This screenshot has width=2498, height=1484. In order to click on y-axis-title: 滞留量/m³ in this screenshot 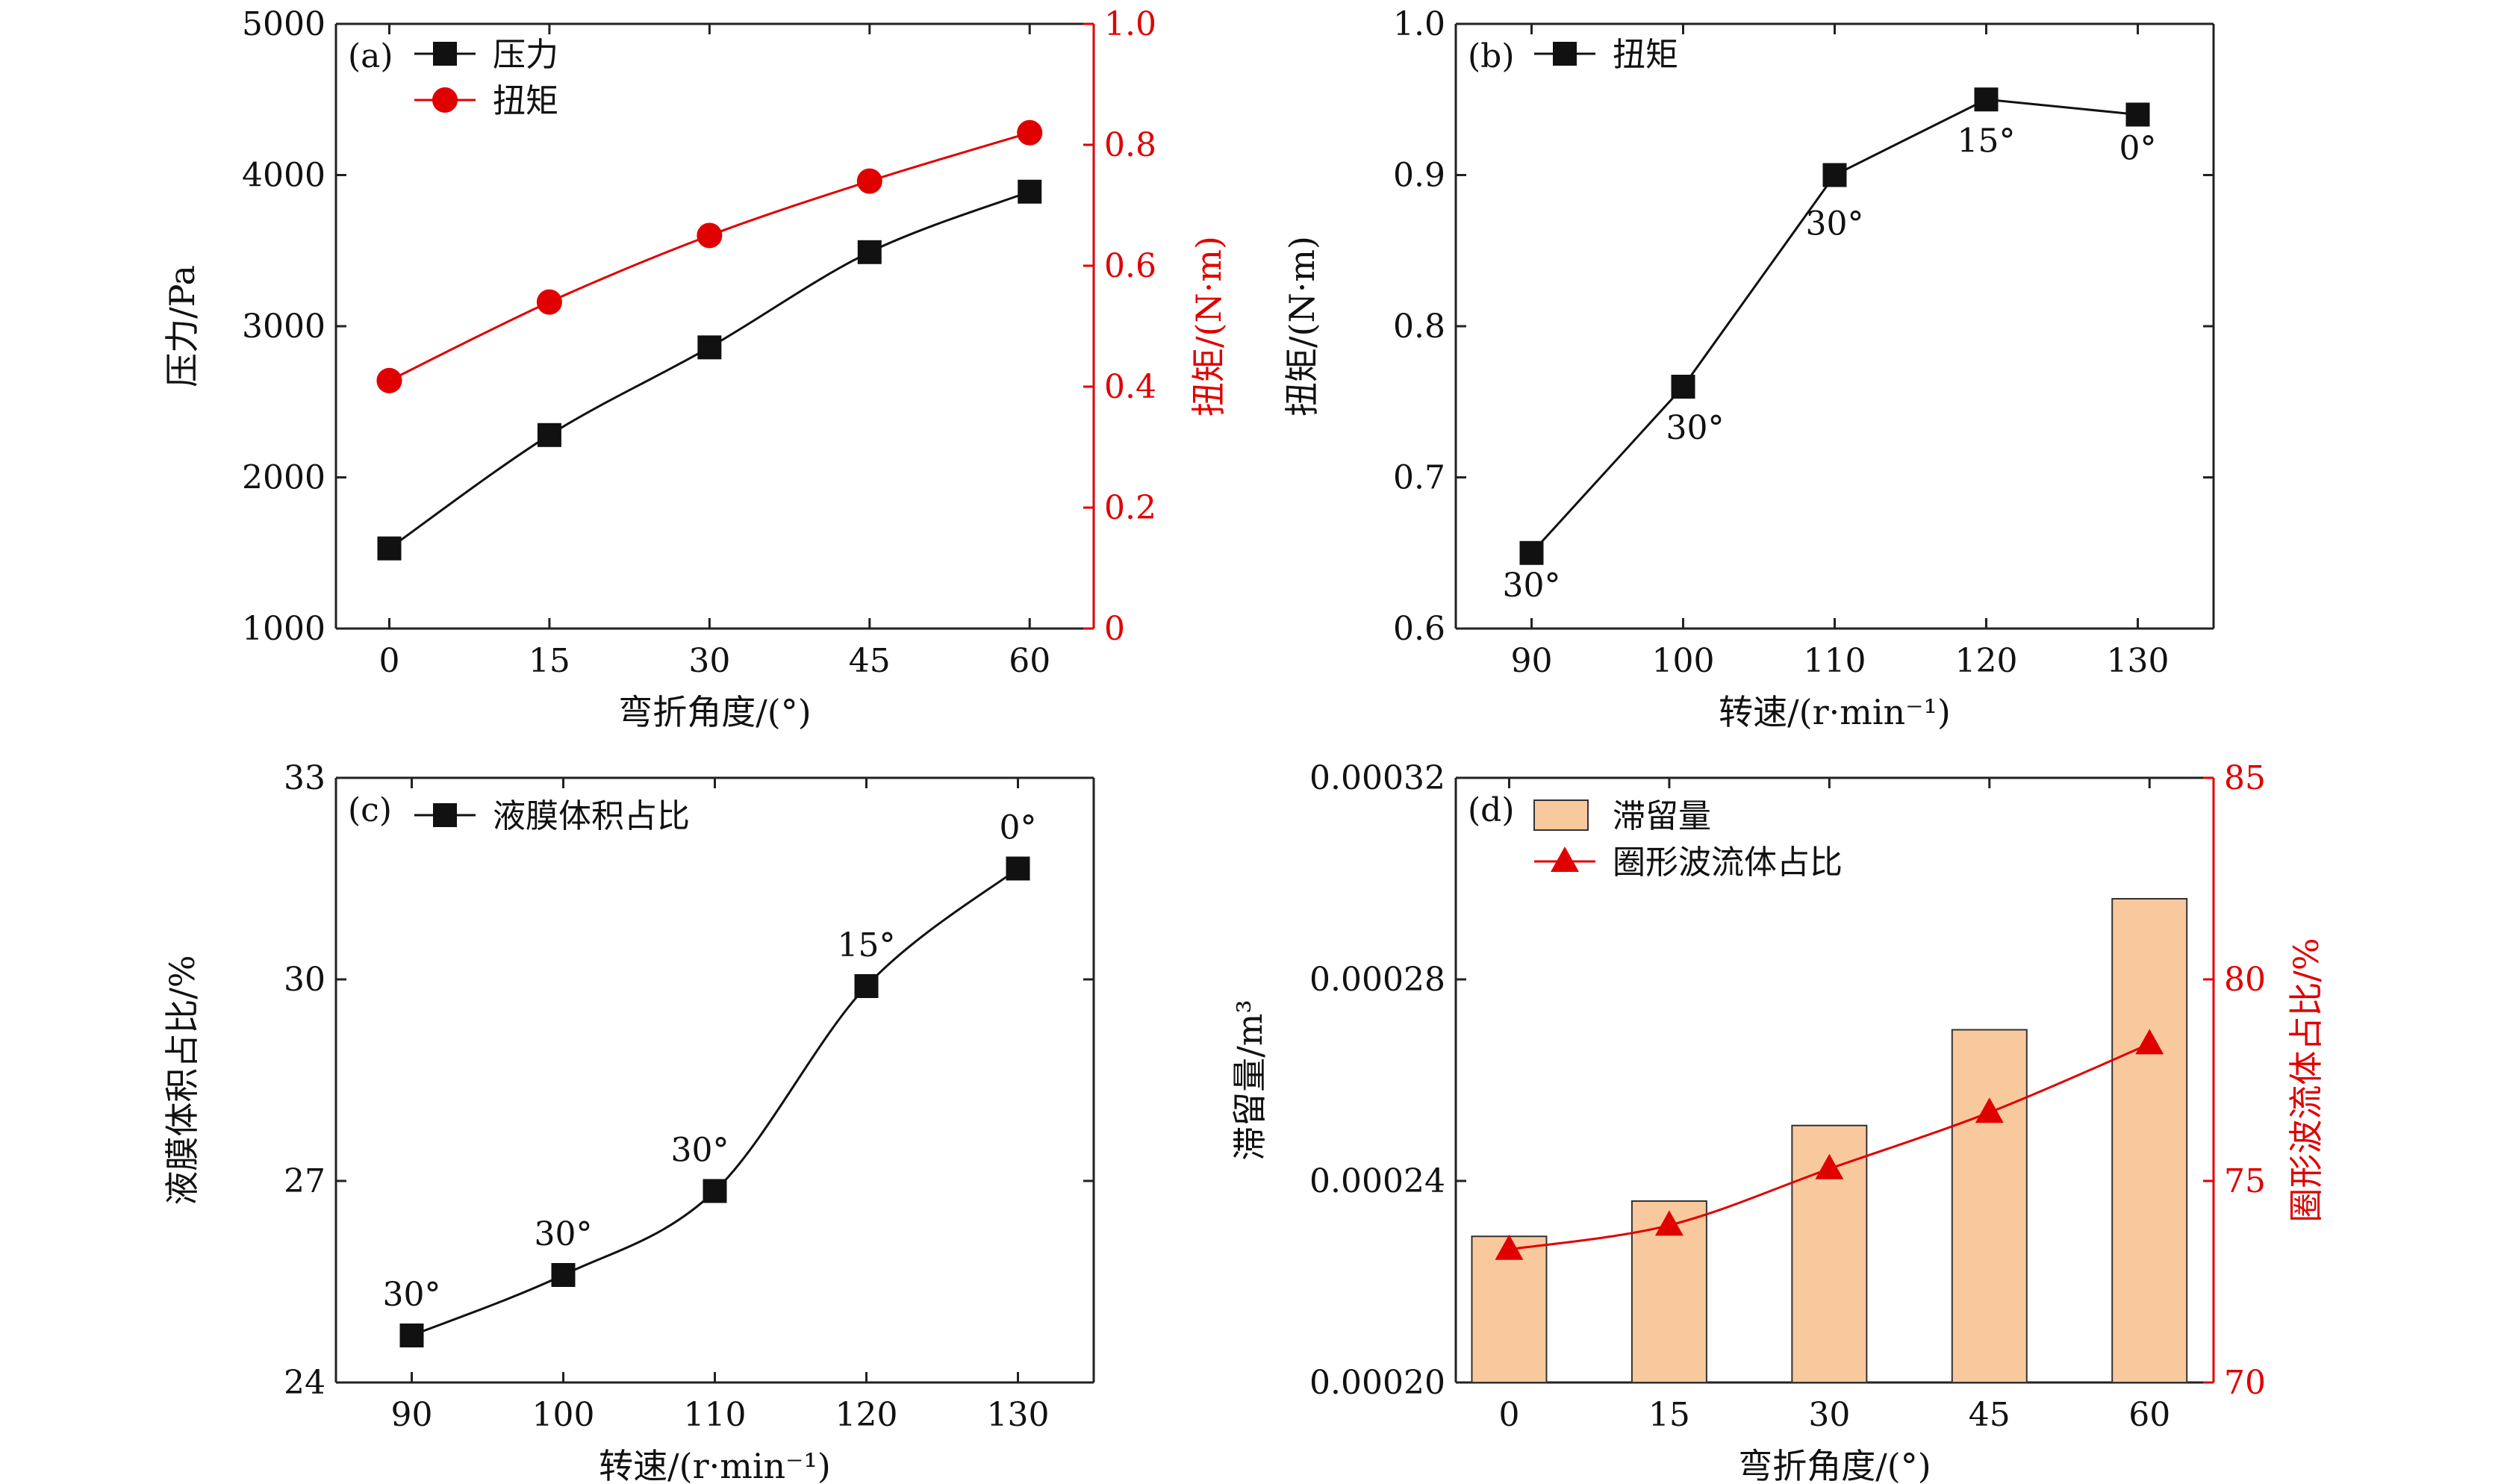, I will do `click(1250, 1080)`.